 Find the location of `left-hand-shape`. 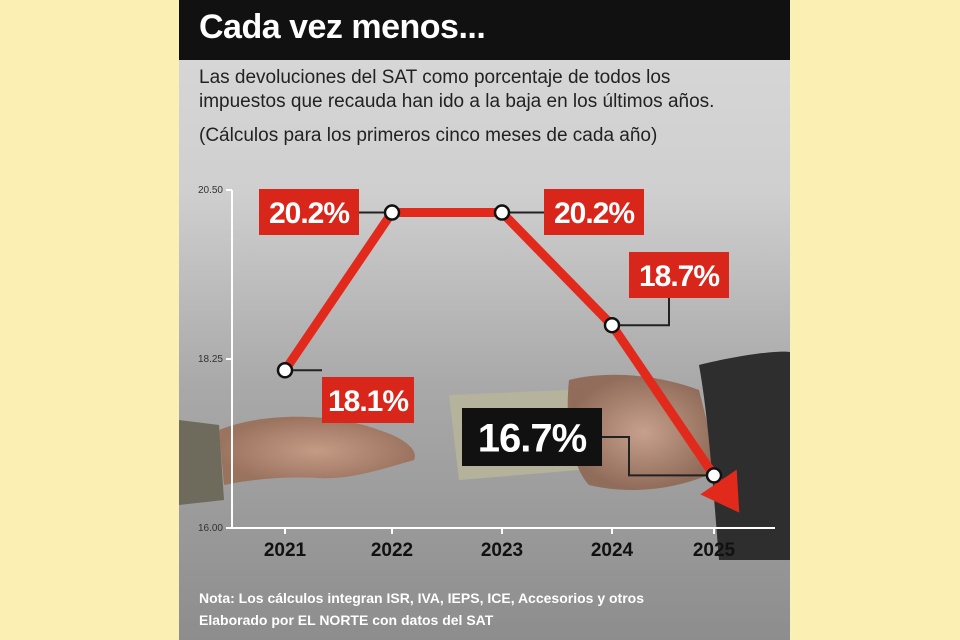

left-hand-shape is located at coordinates (317, 450).